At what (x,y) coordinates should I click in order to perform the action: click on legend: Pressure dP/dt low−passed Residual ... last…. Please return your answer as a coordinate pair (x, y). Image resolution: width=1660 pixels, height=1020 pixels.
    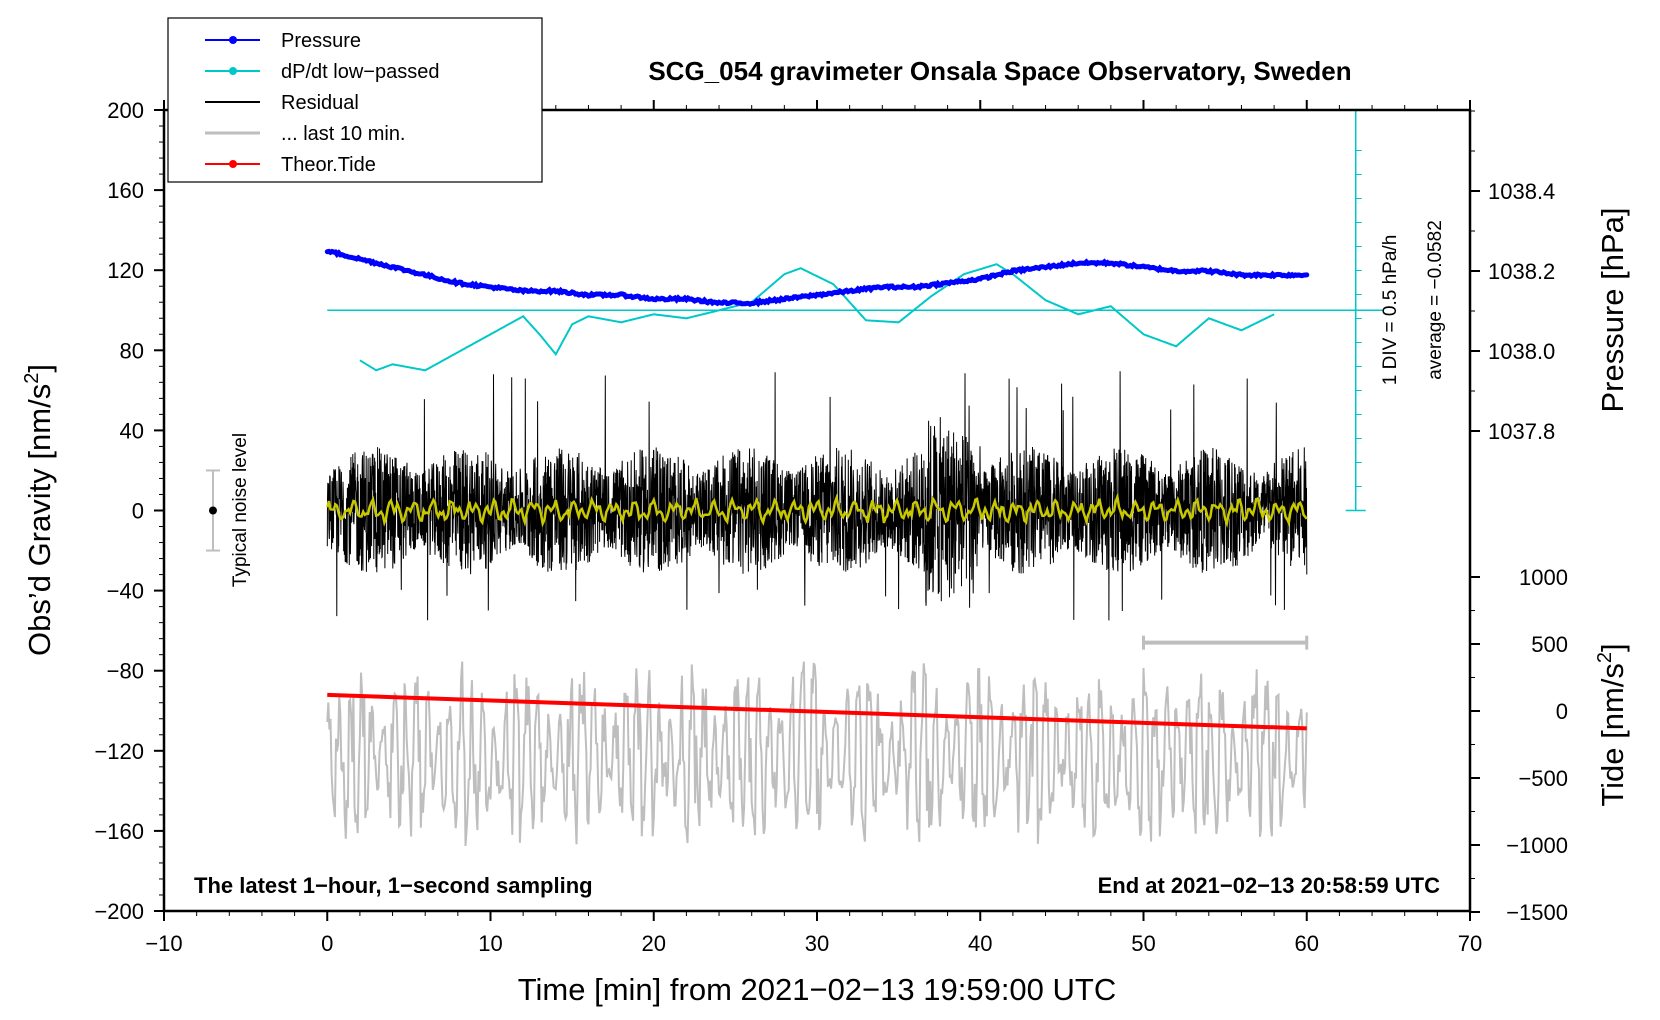
    Looking at the image, I should click on (355, 100).